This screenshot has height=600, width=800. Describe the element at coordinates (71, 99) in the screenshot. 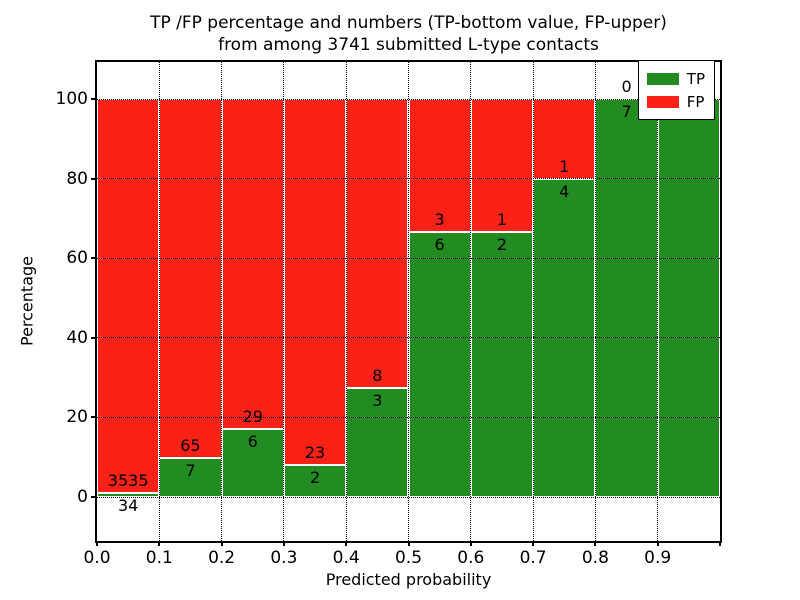

I see `y-tick-label: 100` at that location.